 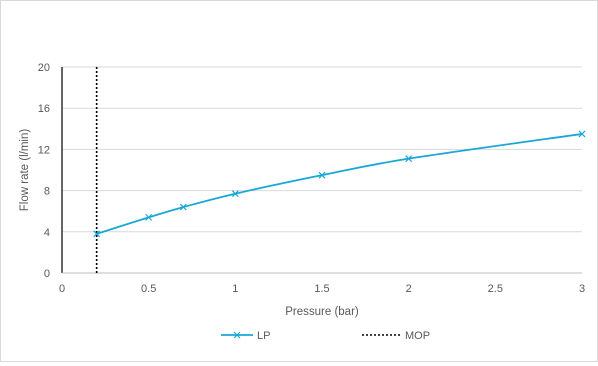 I want to click on legend-label-mop: MOP, so click(x=417, y=336).